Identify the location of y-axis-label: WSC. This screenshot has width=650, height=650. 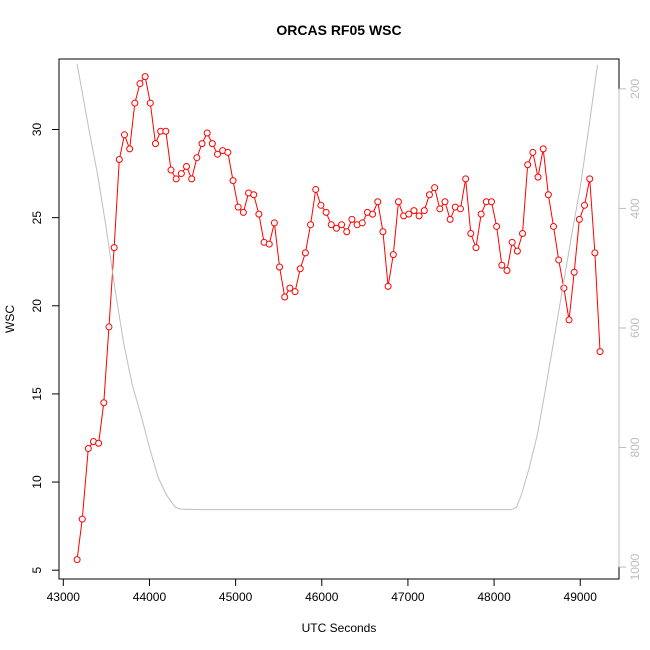
(10, 319).